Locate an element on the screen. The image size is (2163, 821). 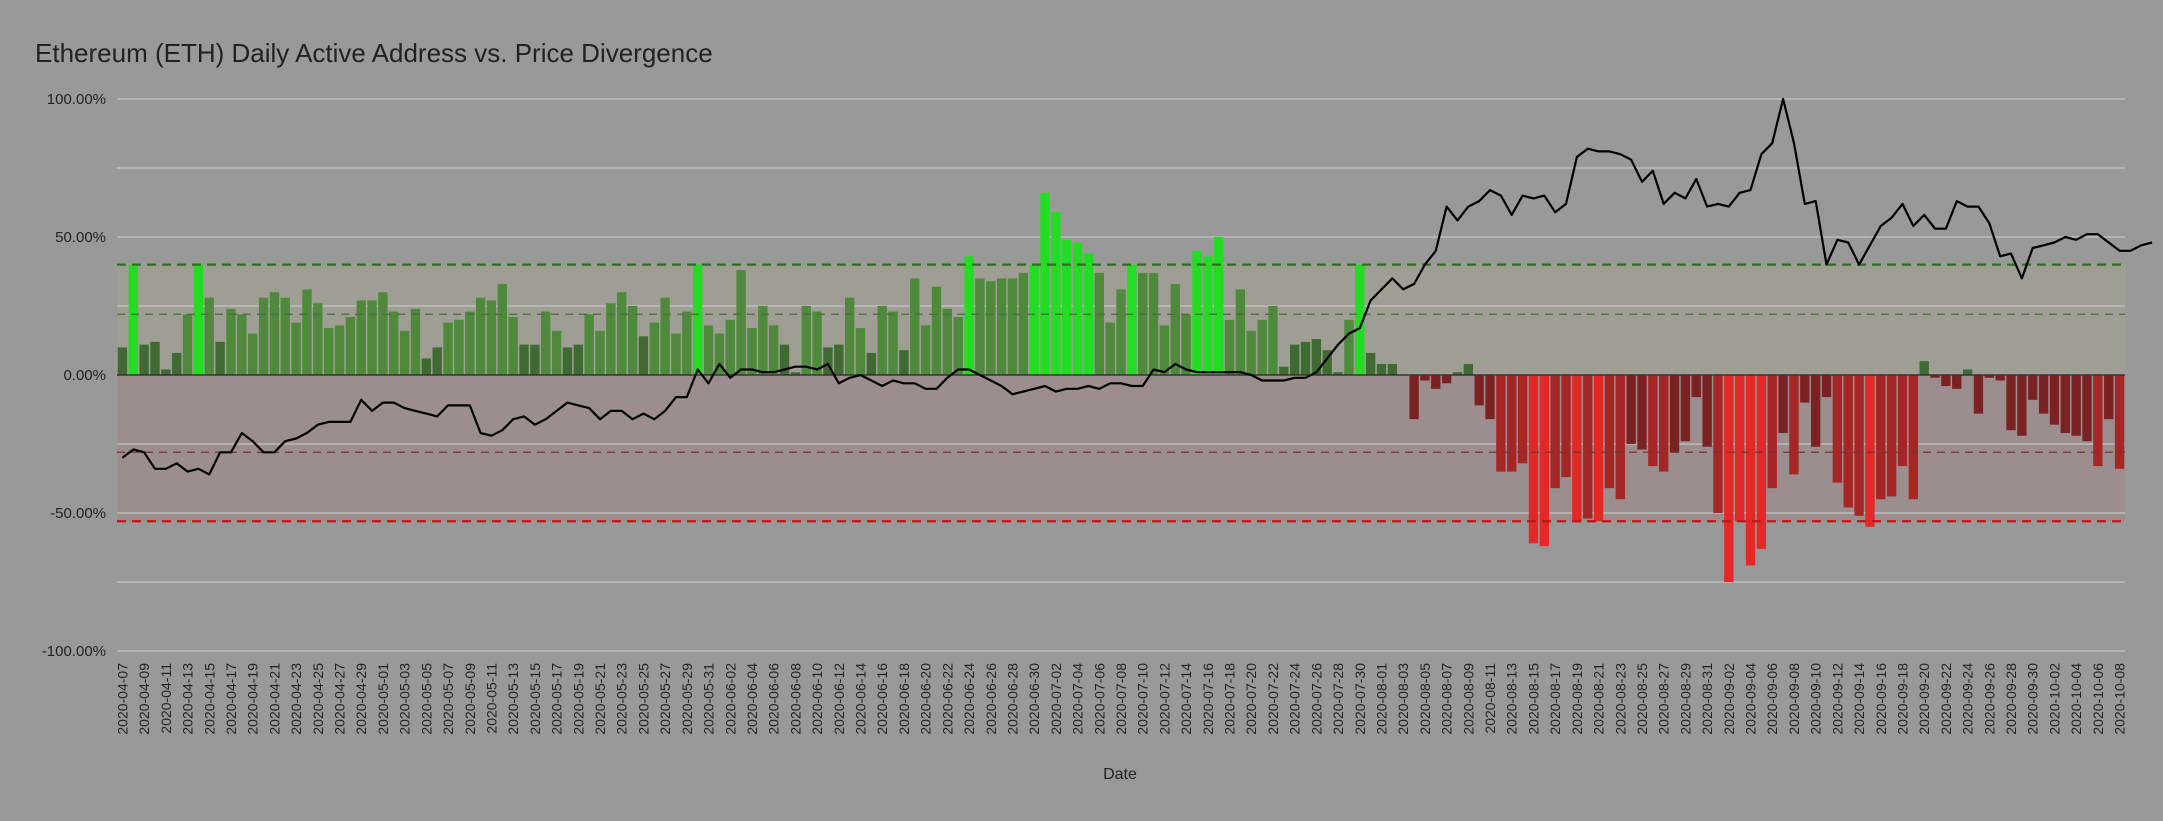
x-tick-label: 2020-09-08 is located at coordinates (1794, 699).